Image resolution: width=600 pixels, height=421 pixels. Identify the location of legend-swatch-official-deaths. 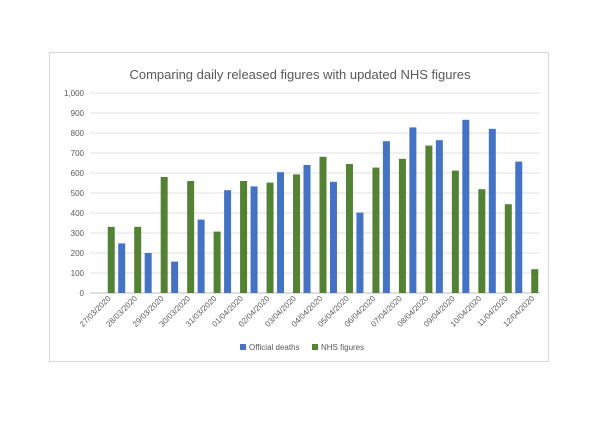
(243, 347).